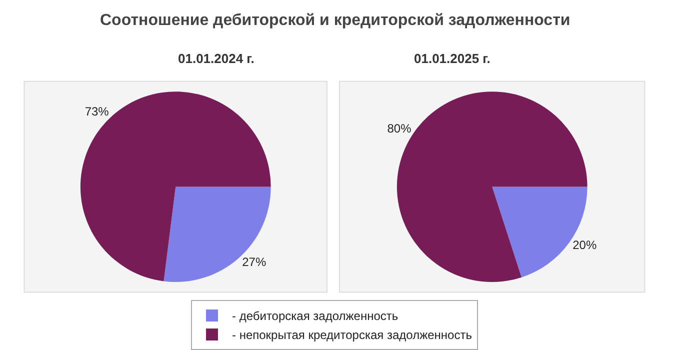  What do you see at coordinates (315, 316) in the screenshot?
I see `legend-label: - дебиторская задолженность` at bounding box center [315, 316].